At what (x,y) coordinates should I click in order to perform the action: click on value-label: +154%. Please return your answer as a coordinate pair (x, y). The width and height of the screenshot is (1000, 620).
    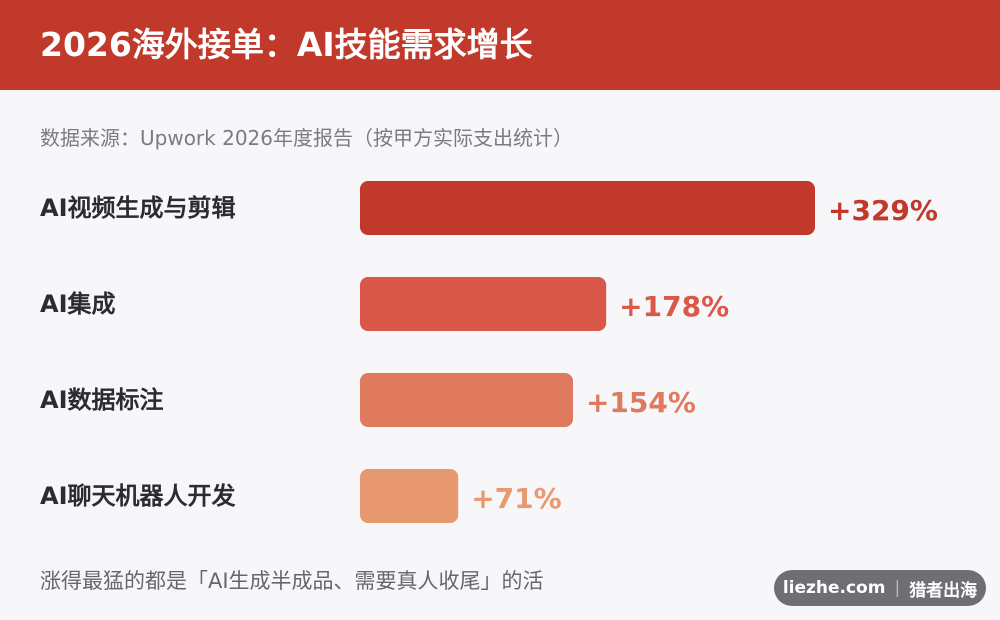
    Looking at the image, I should click on (641, 402).